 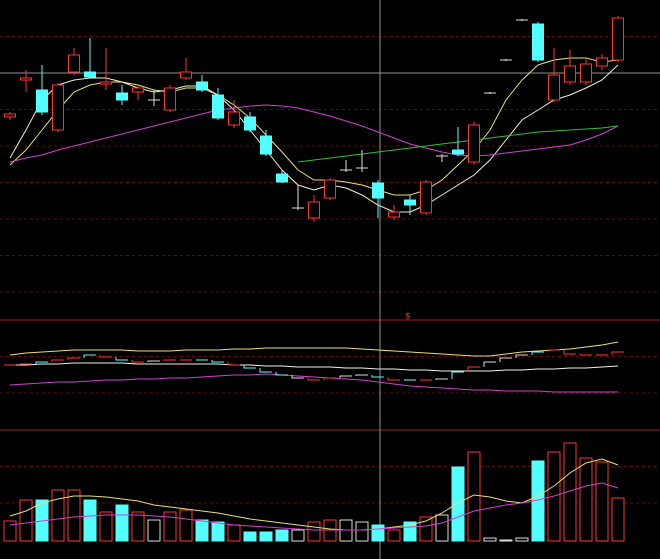 I want to click on marker-label: $, so click(x=408, y=317).